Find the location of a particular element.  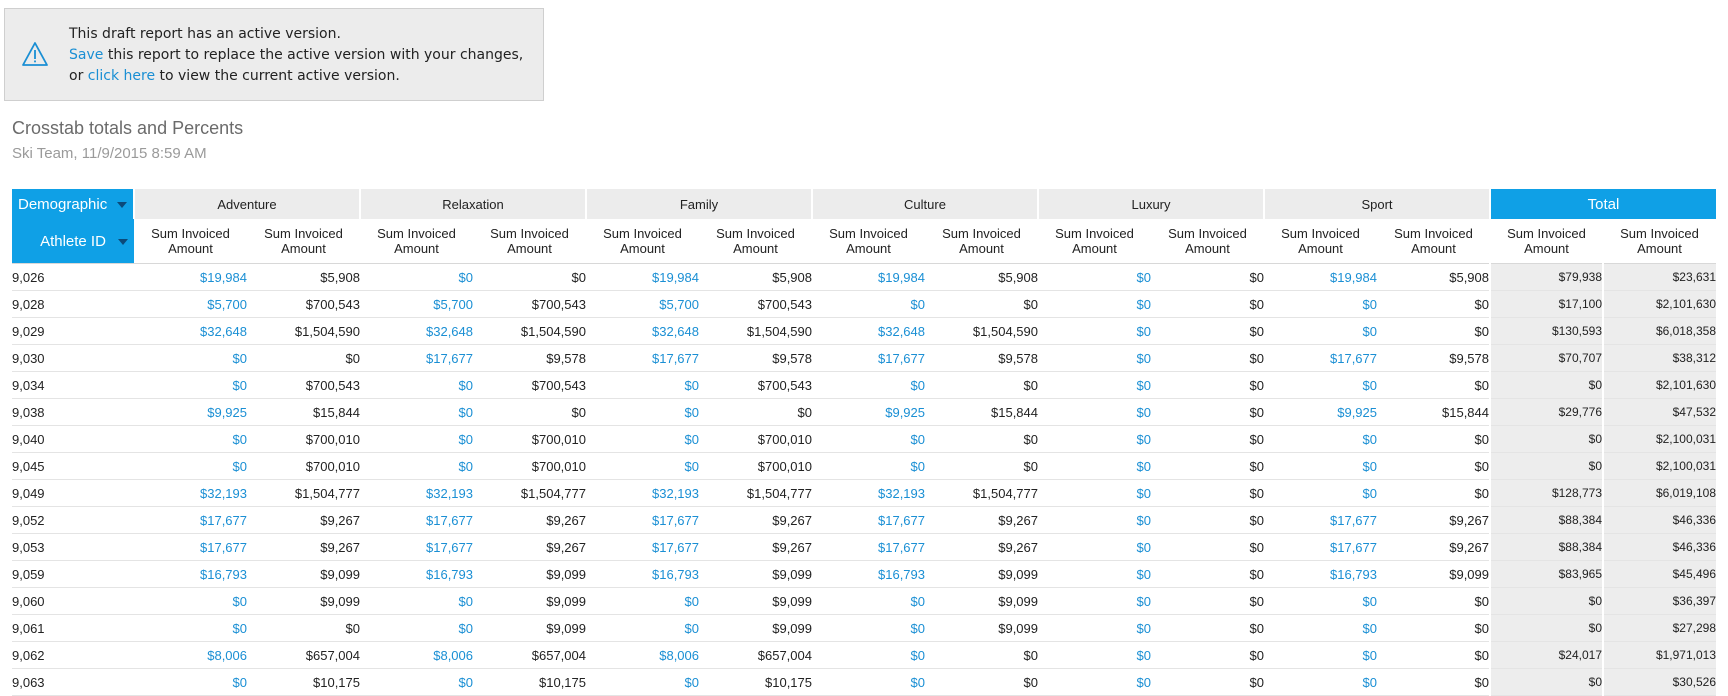

demographic-dimension-header: Demographic is located at coordinates (73, 204).